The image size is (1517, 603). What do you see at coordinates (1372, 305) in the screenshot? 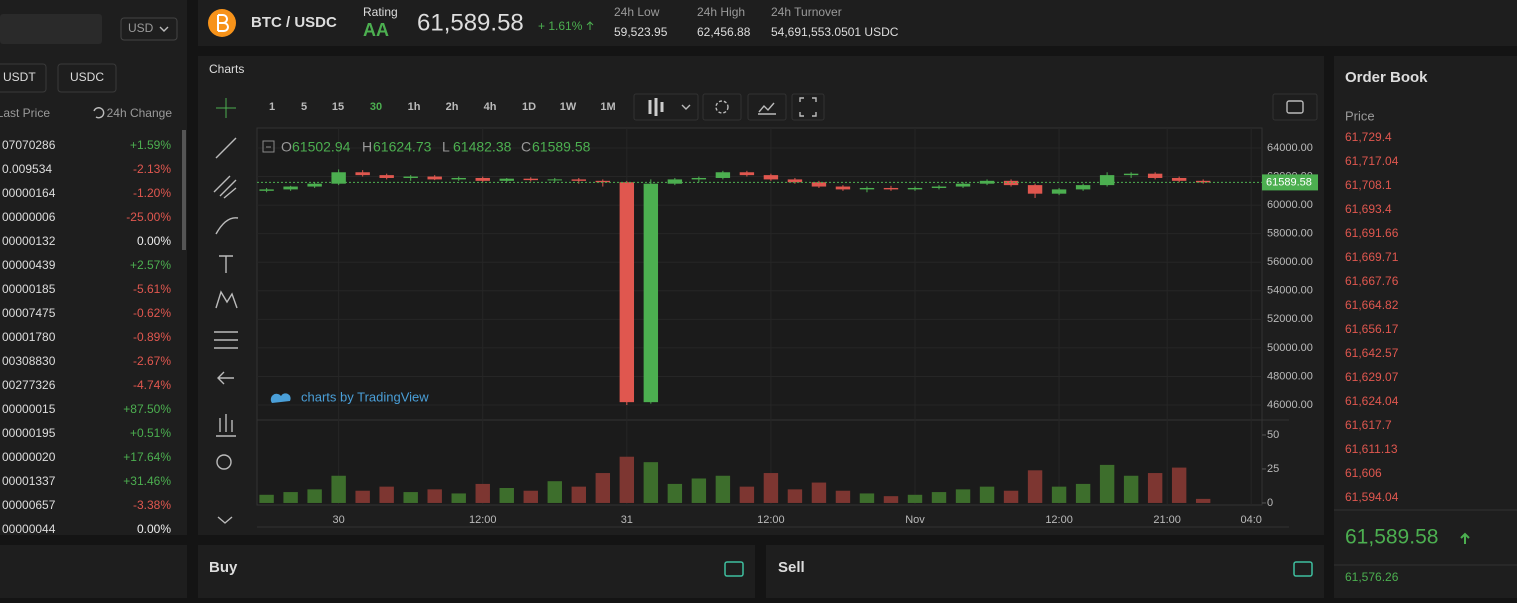
I see `ask-price: 61,664.82` at bounding box center [1372, 305].